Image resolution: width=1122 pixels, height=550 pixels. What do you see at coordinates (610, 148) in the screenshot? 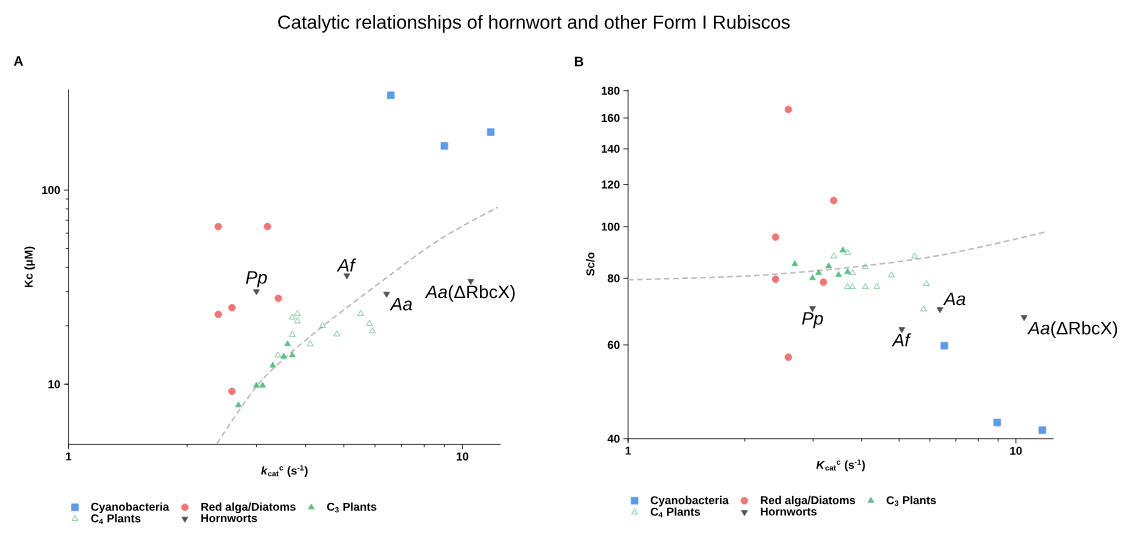
I see `y-tick-label: 140` at bounding box center [610, 148].